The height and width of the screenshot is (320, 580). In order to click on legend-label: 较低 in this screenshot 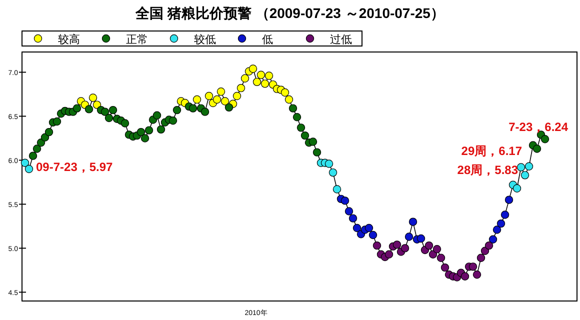, I will do `click(205, 39)`.